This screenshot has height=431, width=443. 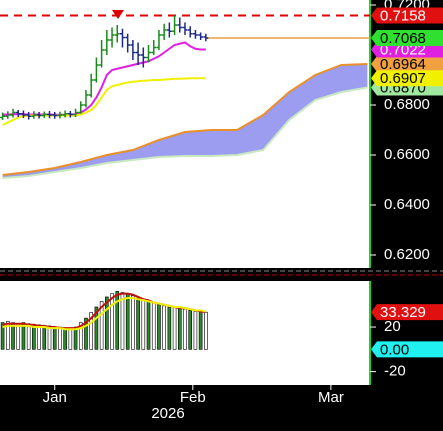 What do you see at coordinates (403, 38) in the screenshot?
I see `price-tag-label: 0.7068` at bounding box center [403, 38].